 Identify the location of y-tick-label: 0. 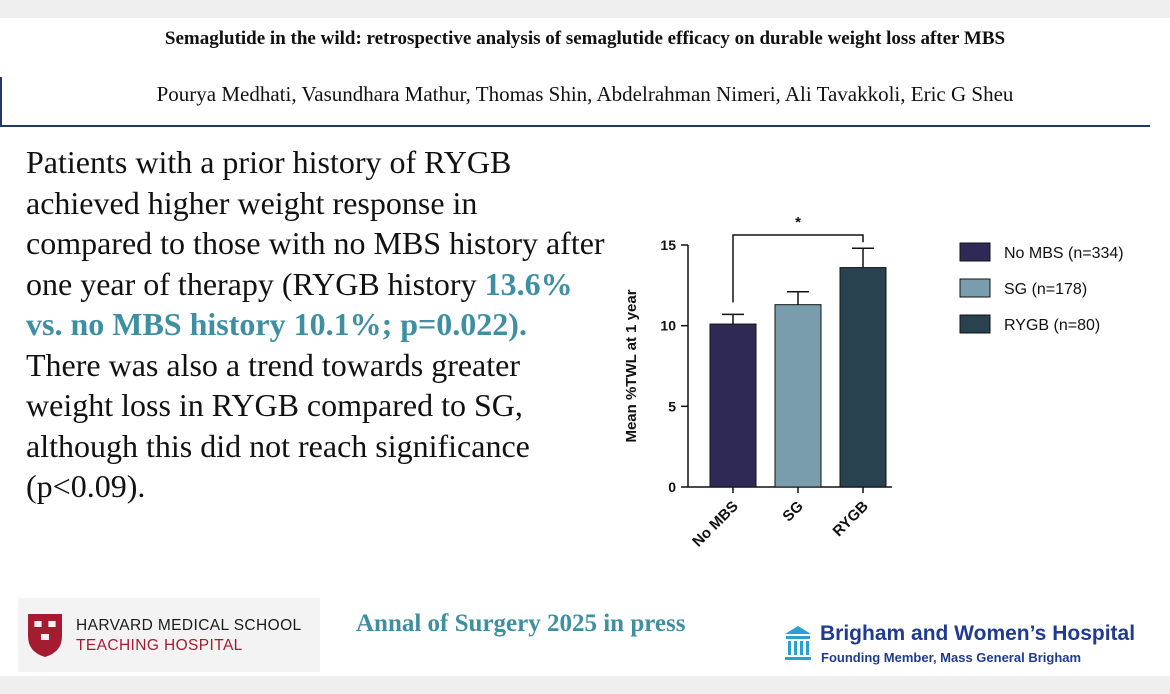
(672, 487).